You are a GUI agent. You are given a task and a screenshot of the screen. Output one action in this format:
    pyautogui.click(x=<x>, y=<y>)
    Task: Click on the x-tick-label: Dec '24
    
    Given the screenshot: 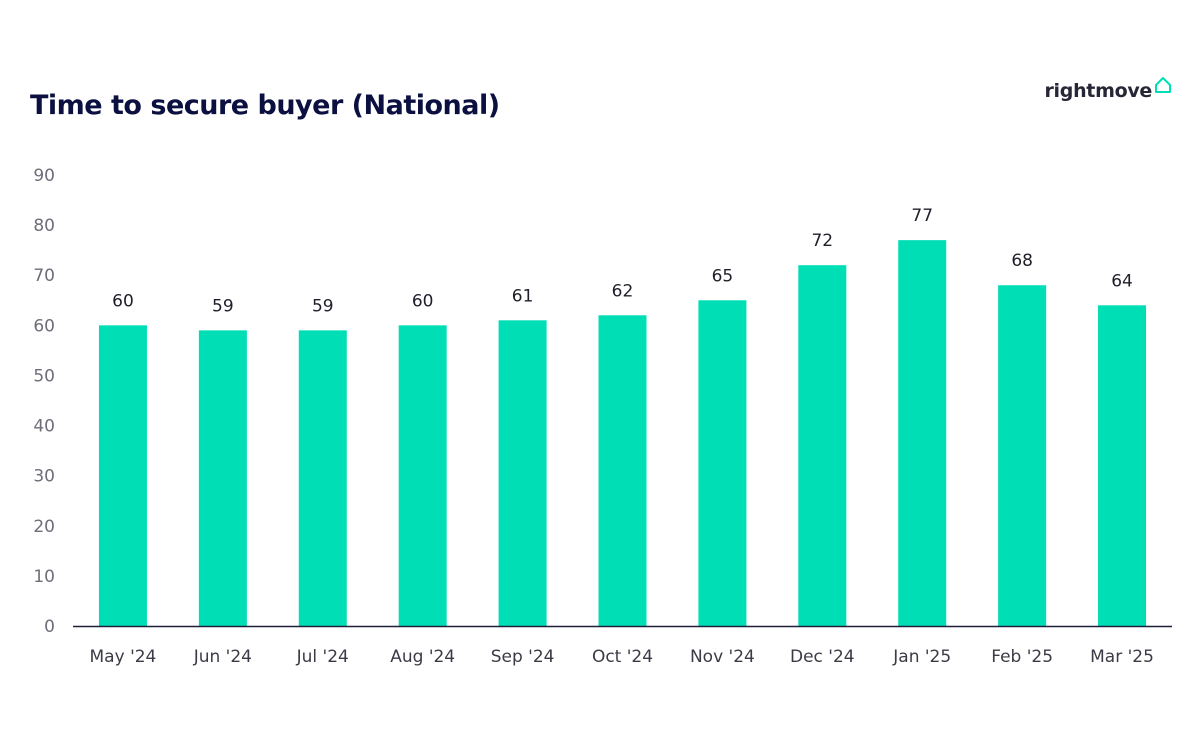 What is the action you would take?
    pyautogui.click(x=822, y=657)
    